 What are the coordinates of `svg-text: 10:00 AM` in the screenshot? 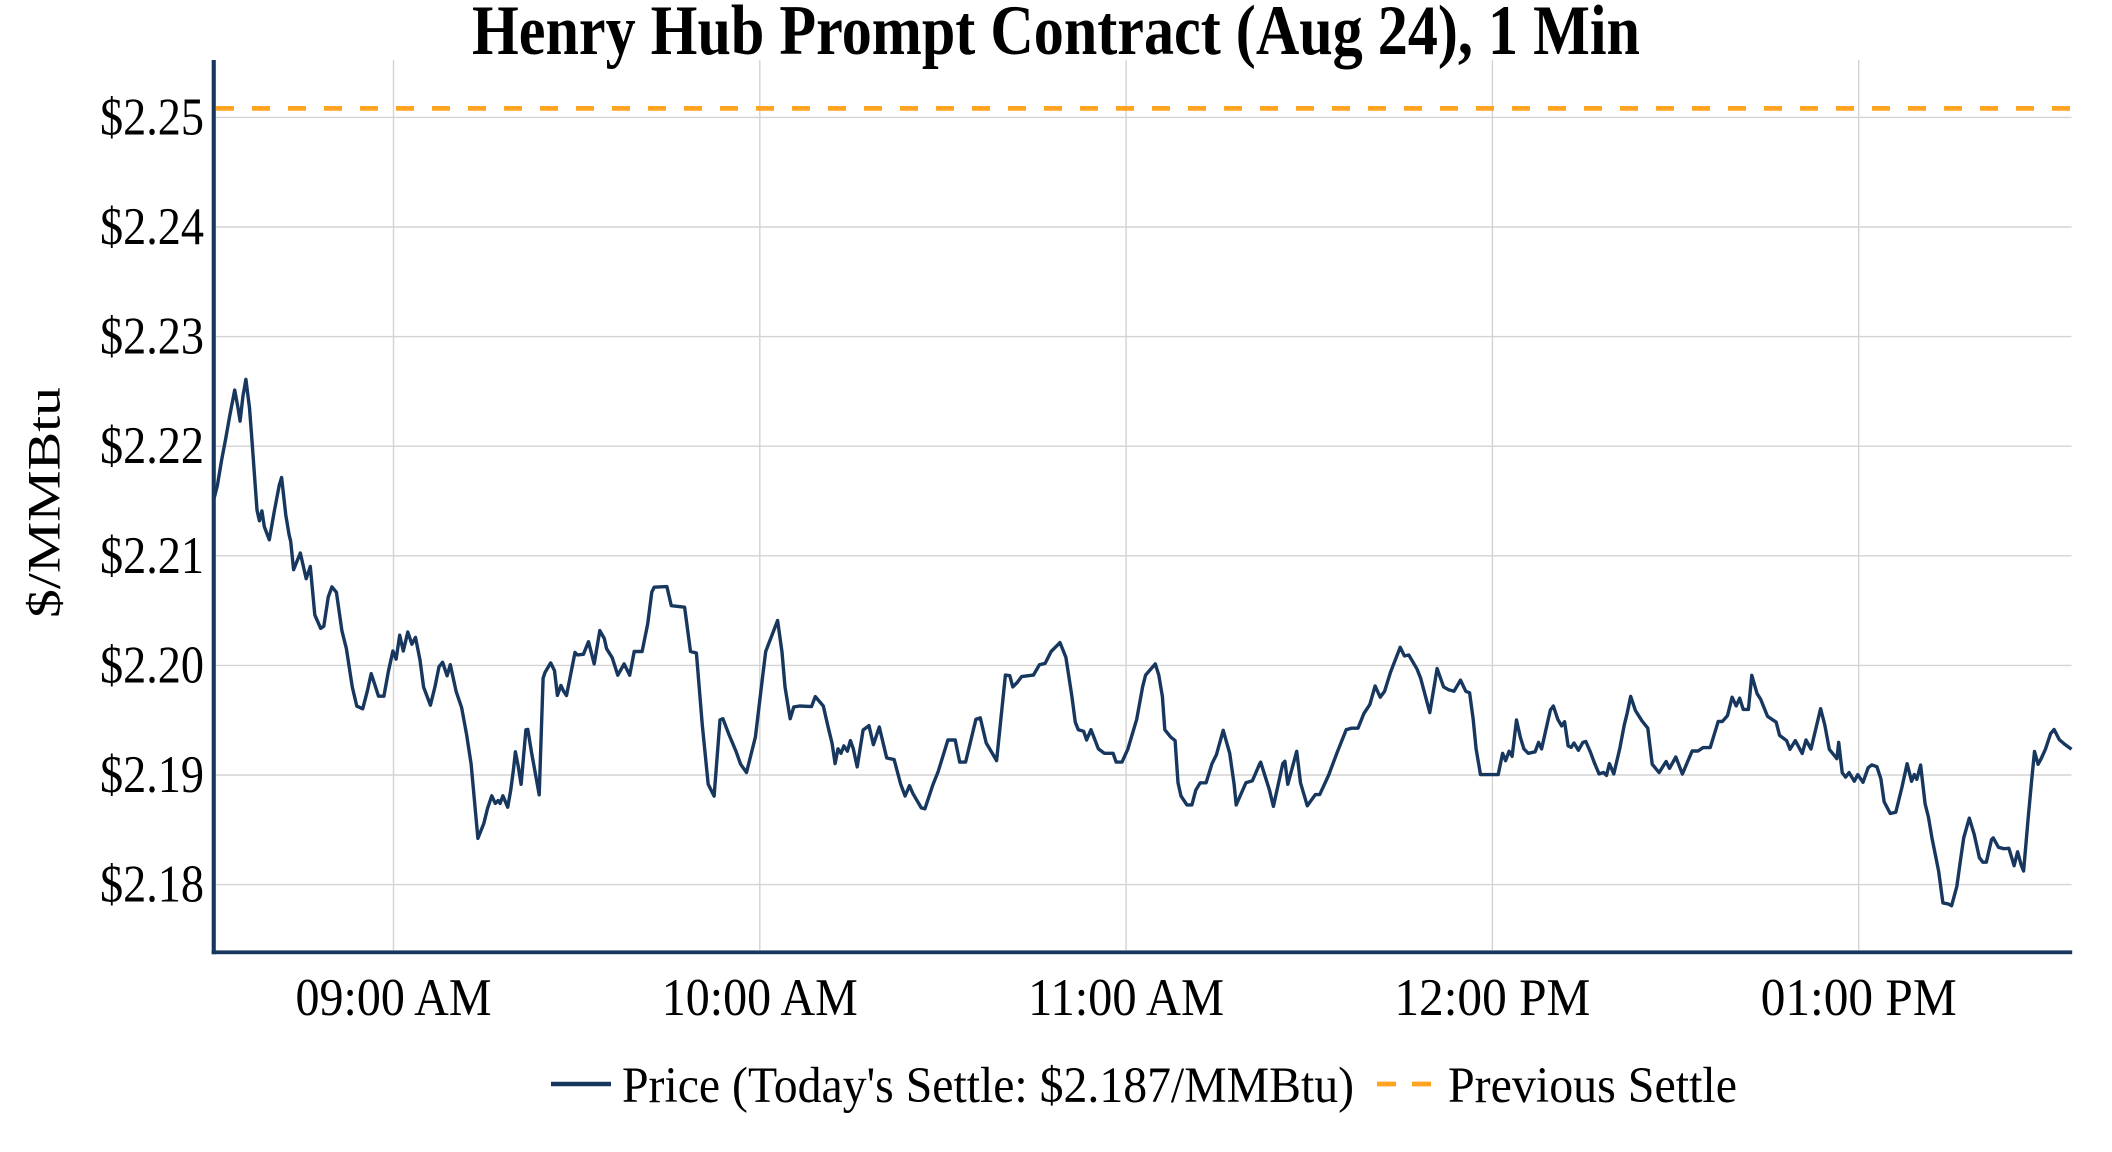 It's located at (760, 998).